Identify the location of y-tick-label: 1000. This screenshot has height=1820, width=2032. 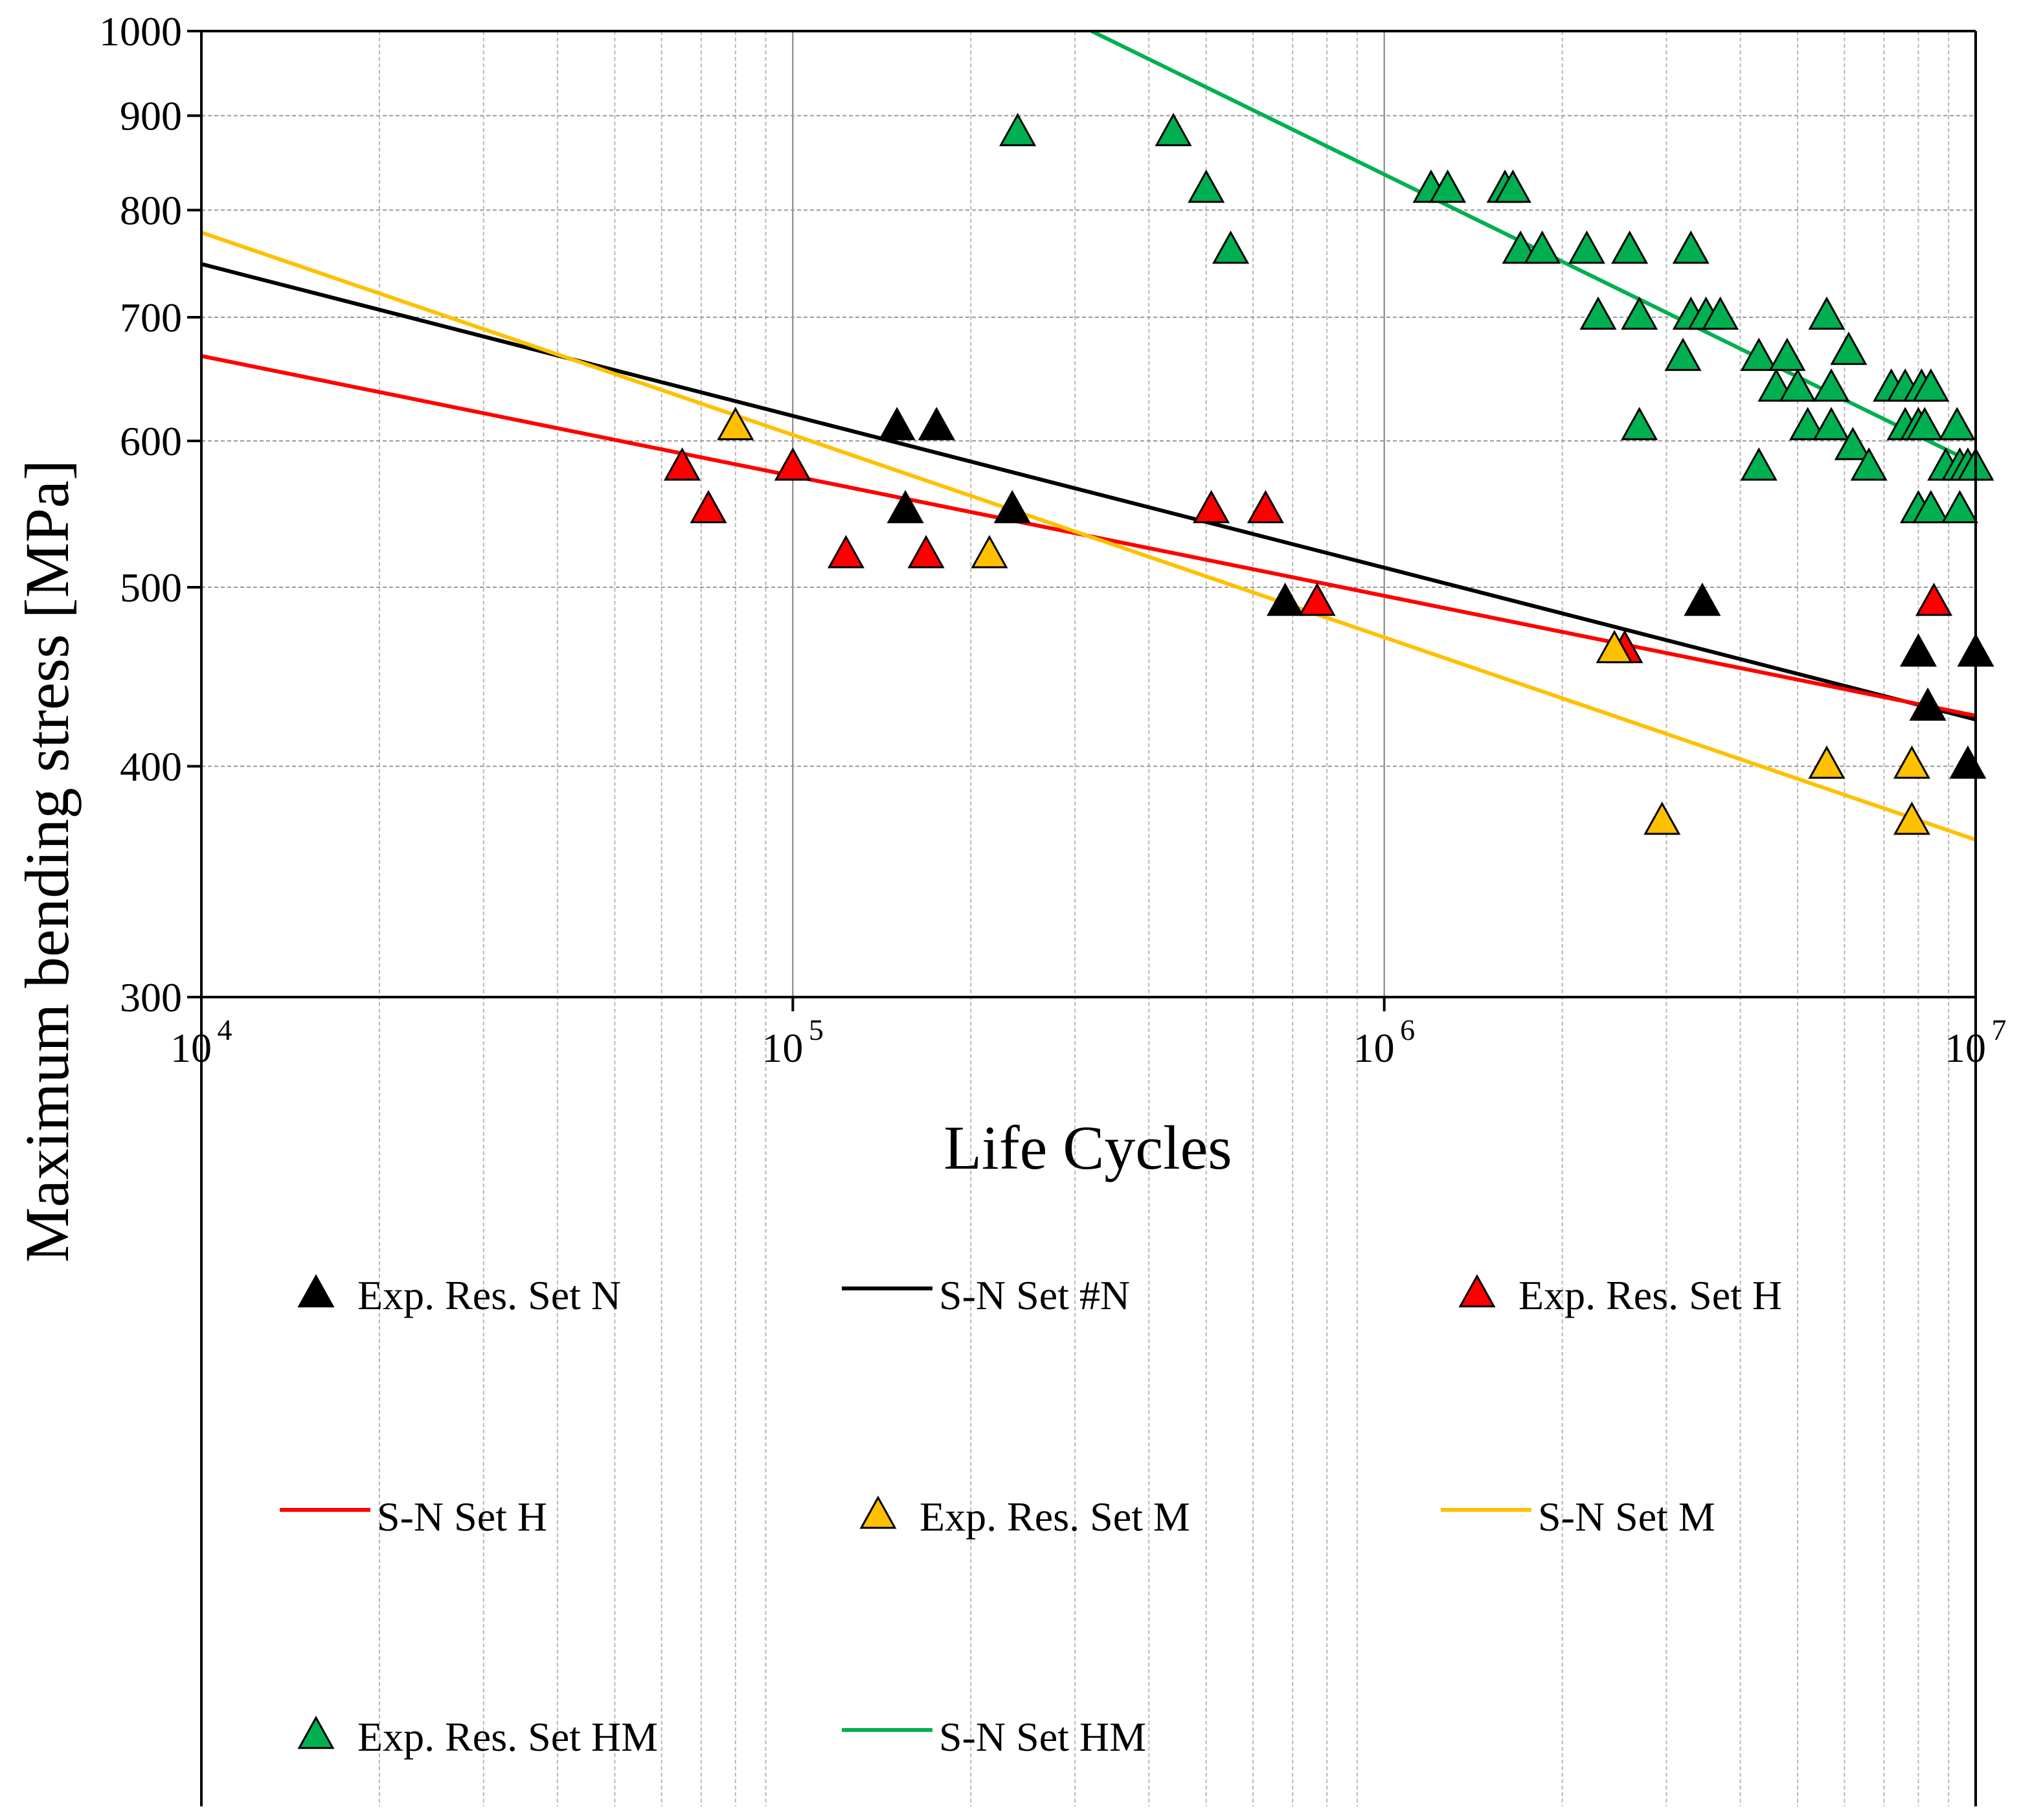
(140, 31).